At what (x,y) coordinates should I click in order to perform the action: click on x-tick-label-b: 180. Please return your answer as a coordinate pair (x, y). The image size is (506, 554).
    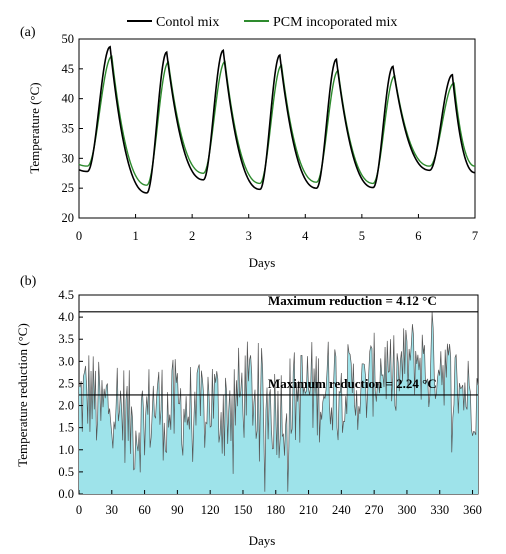
    Looking at the image, I should click on (275, 510).